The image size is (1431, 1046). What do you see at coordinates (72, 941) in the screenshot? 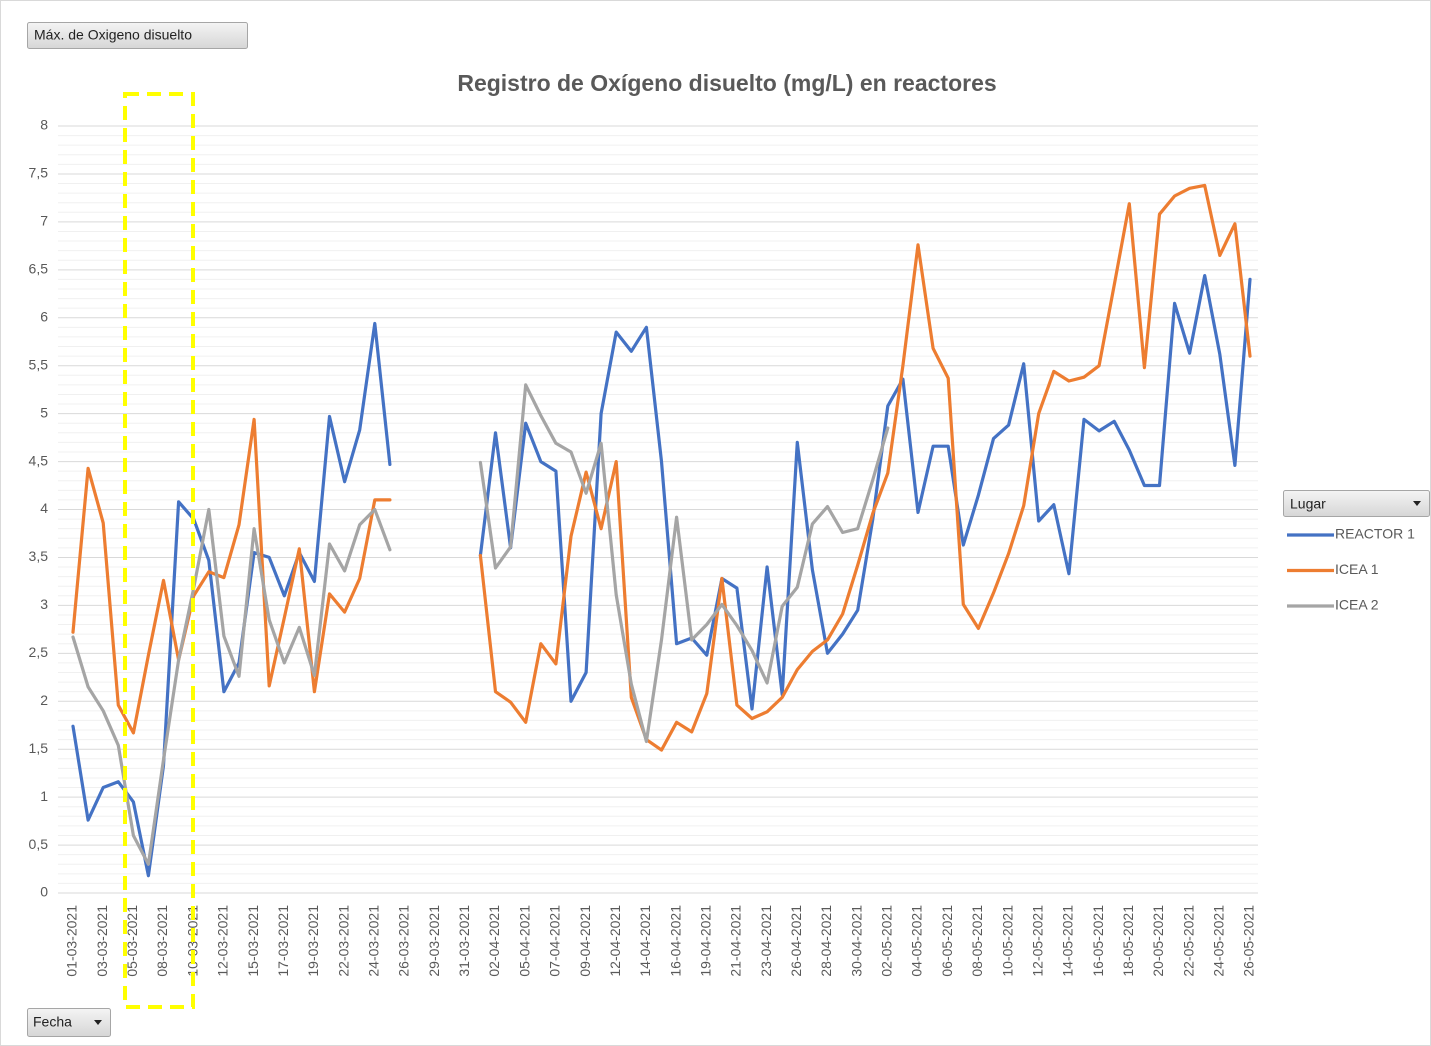
I see `x-tick-label: 01-03-2021` at bounding box center [72, 941].